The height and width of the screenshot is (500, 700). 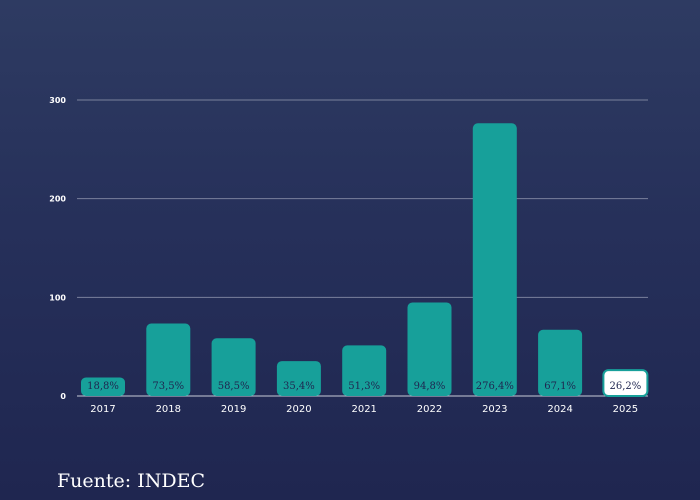 I want to click on y-tick-label: 100, so click(x=57, y=297).